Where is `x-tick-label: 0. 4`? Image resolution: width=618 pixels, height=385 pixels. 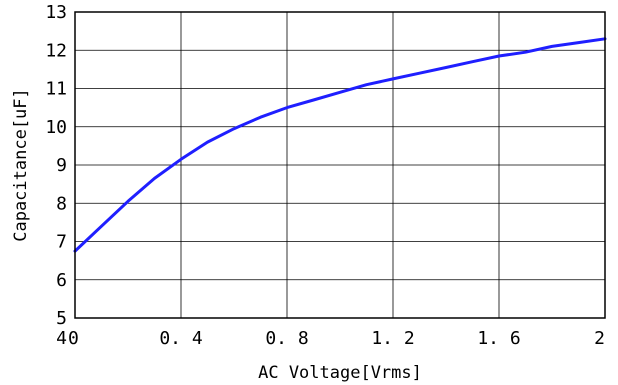 x-tick-label: 0. 4 is located at coordinates (180, 338).